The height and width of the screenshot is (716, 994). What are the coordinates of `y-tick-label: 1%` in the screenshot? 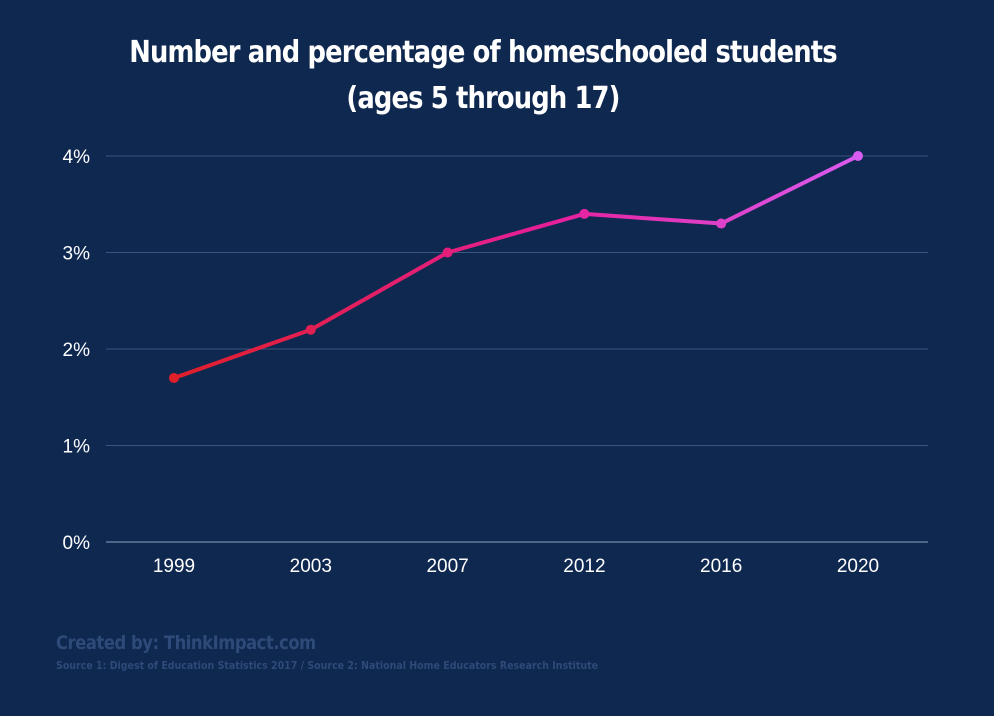 It's located at (77, 447).